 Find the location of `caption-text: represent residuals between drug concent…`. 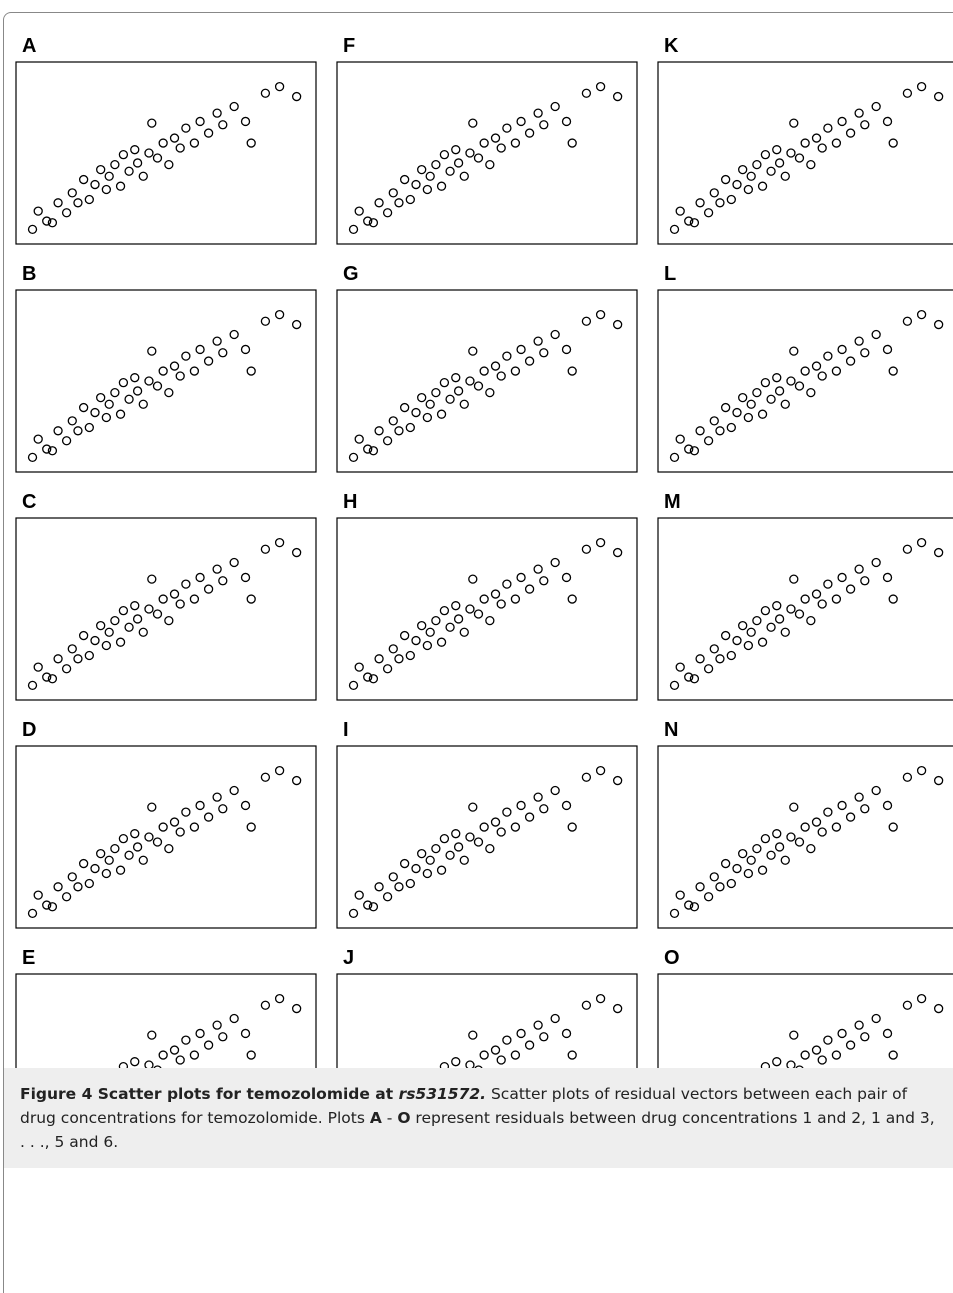

caption-text: represent residuals between drug concent… is located at coordinates (477, 1130).